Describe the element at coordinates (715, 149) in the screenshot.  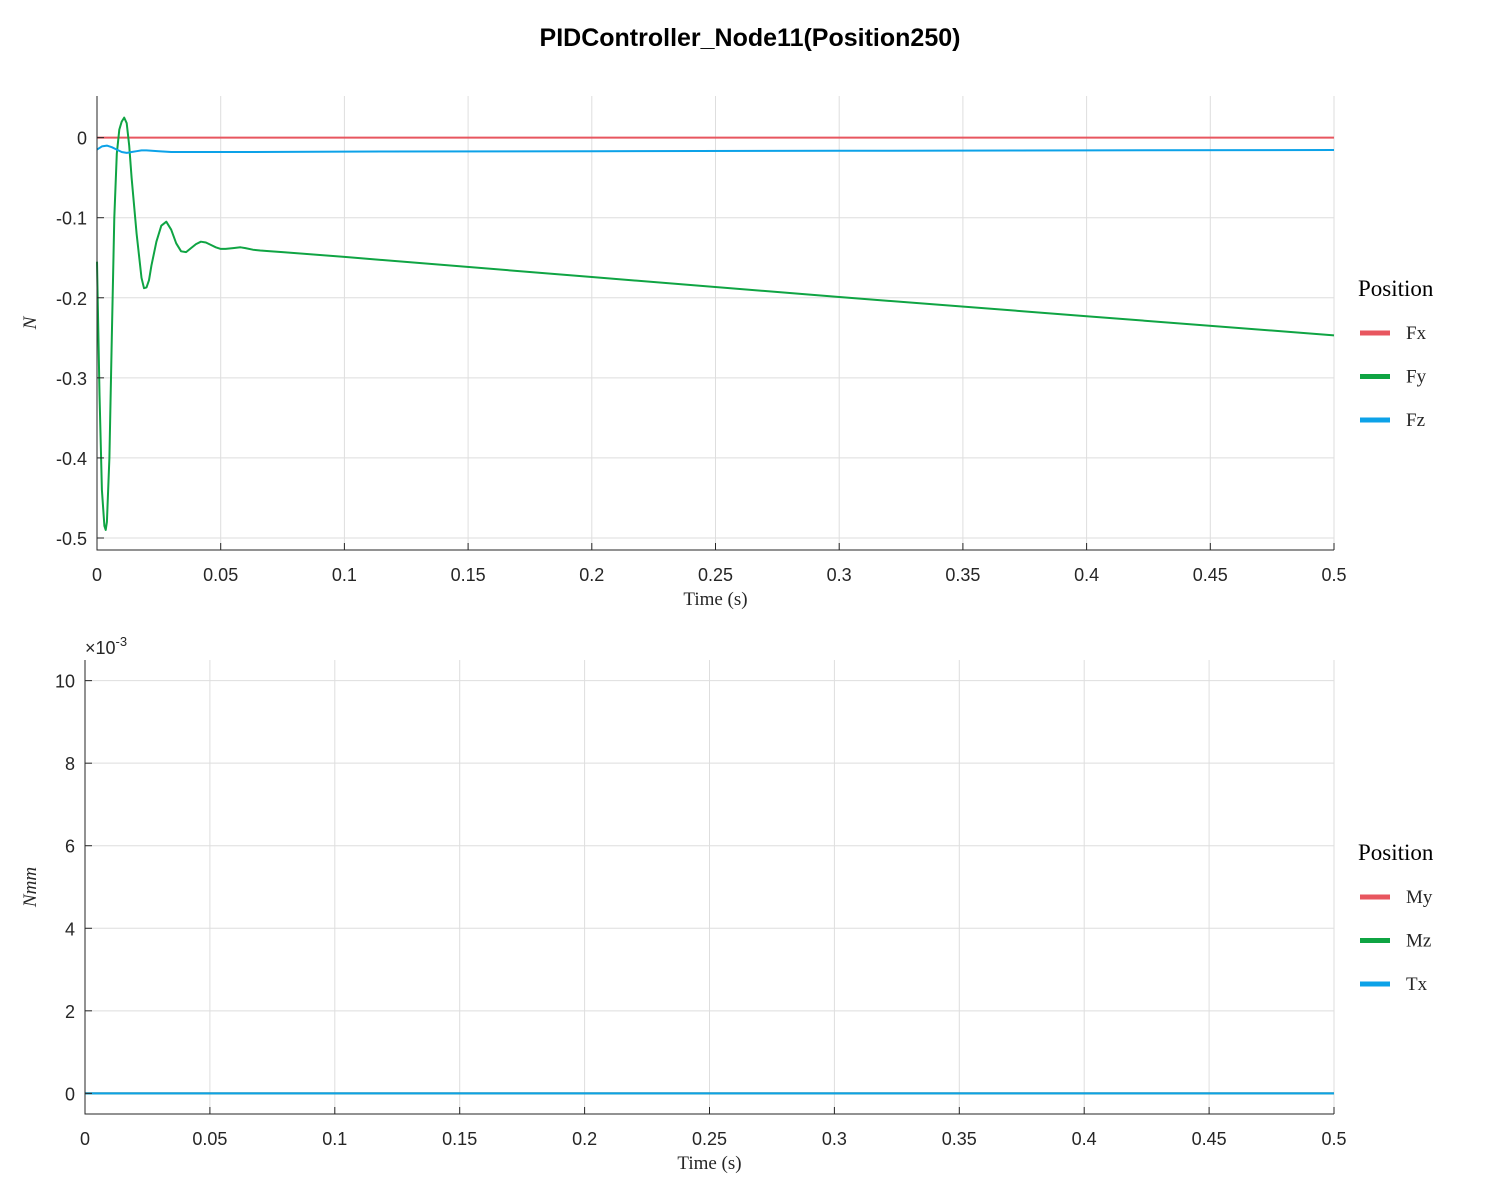
I see `series-line-fz` at that location.